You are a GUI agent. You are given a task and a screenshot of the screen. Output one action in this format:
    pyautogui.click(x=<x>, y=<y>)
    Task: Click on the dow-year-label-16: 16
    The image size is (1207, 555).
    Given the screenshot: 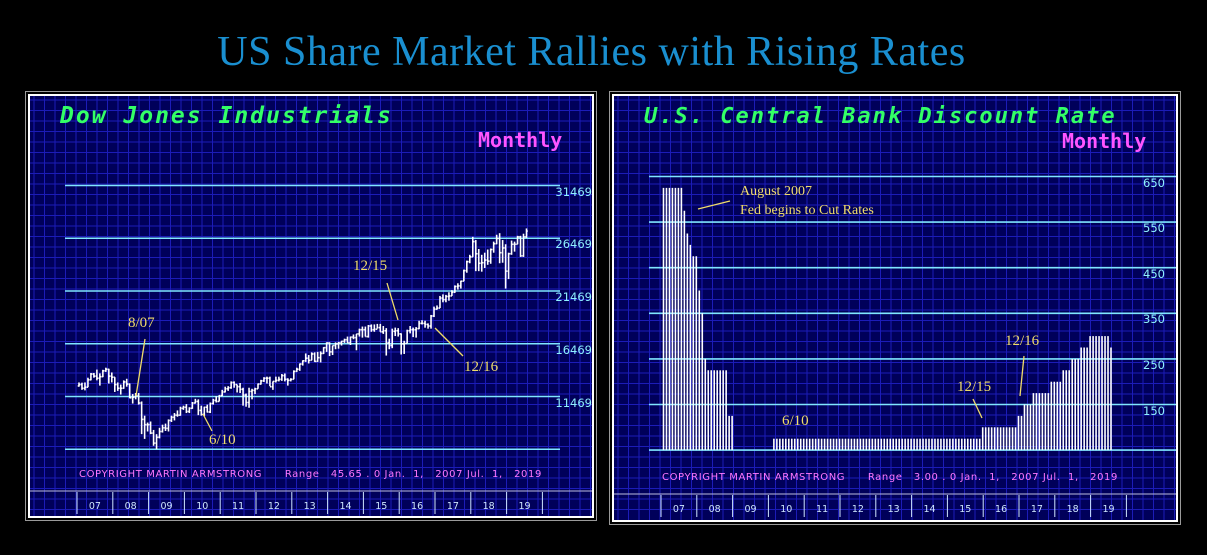 What is the action you would take?
    pyautogui.click(x=417, y=506)
    